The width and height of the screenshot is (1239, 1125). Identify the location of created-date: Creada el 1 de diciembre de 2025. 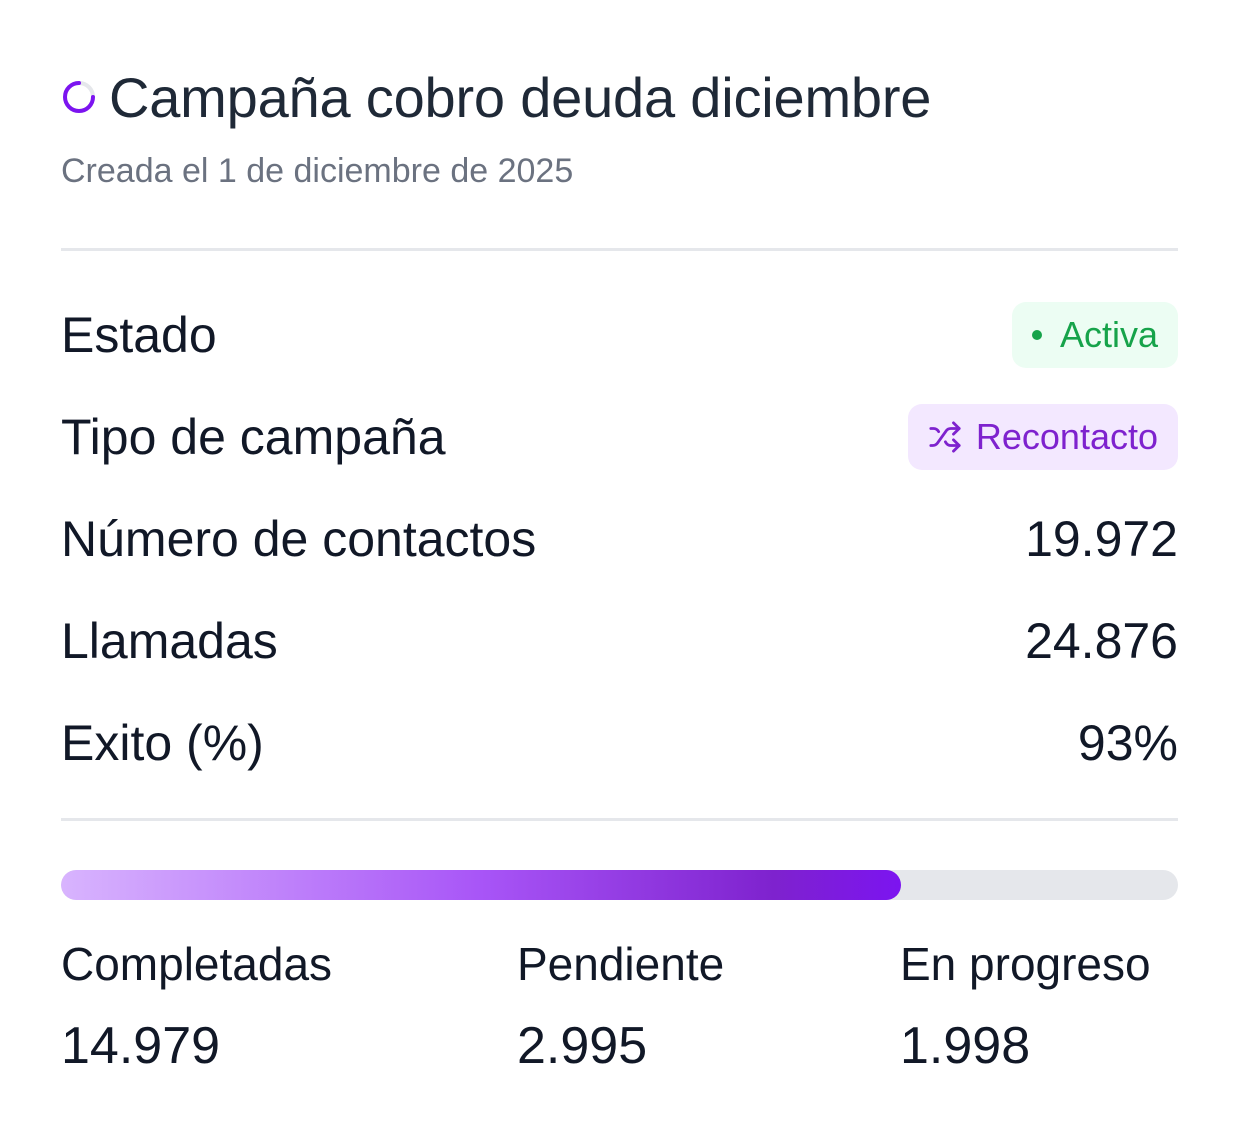
(317, 171).